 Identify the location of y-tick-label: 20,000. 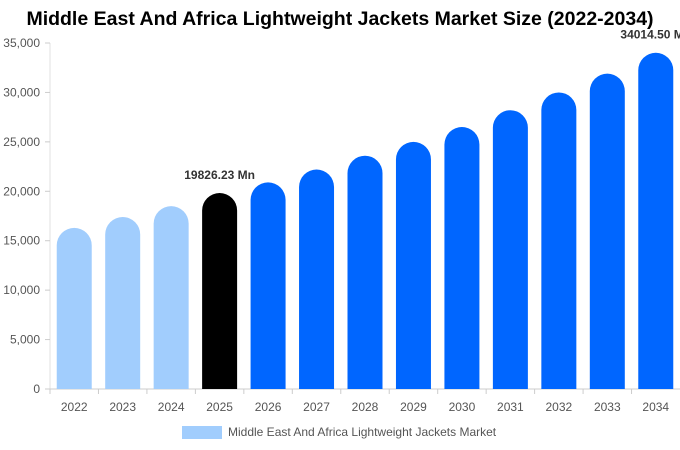
(21, 191).